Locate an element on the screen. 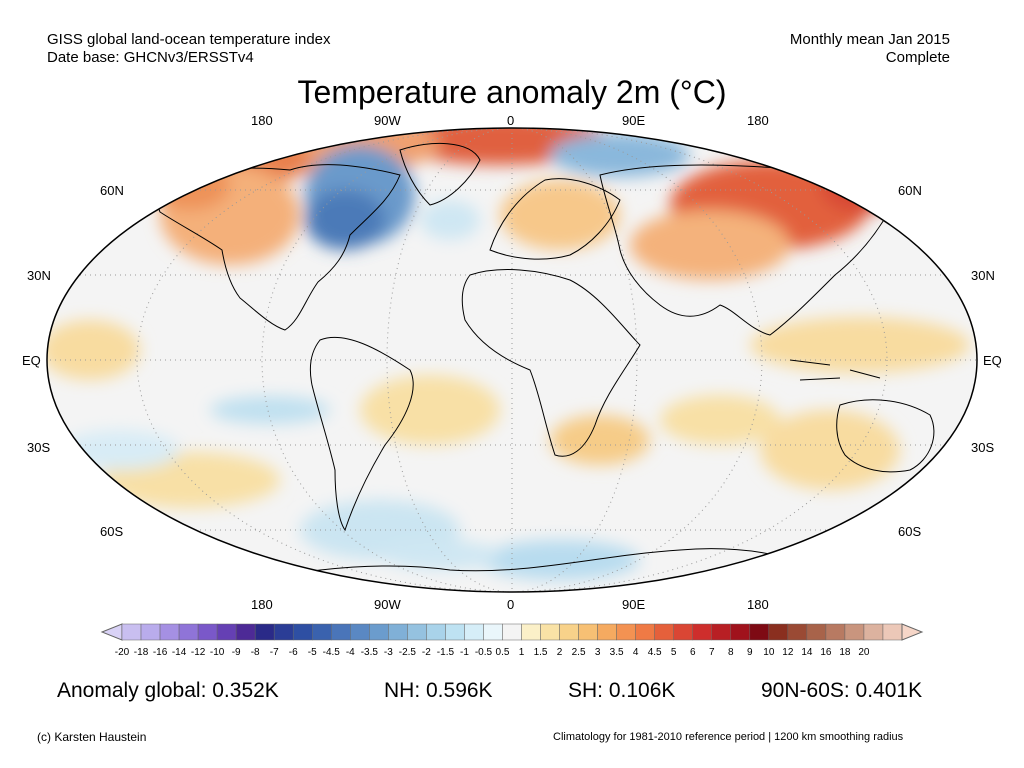  lat-label-right-30s: 30S is located at coordinates (983, 447).